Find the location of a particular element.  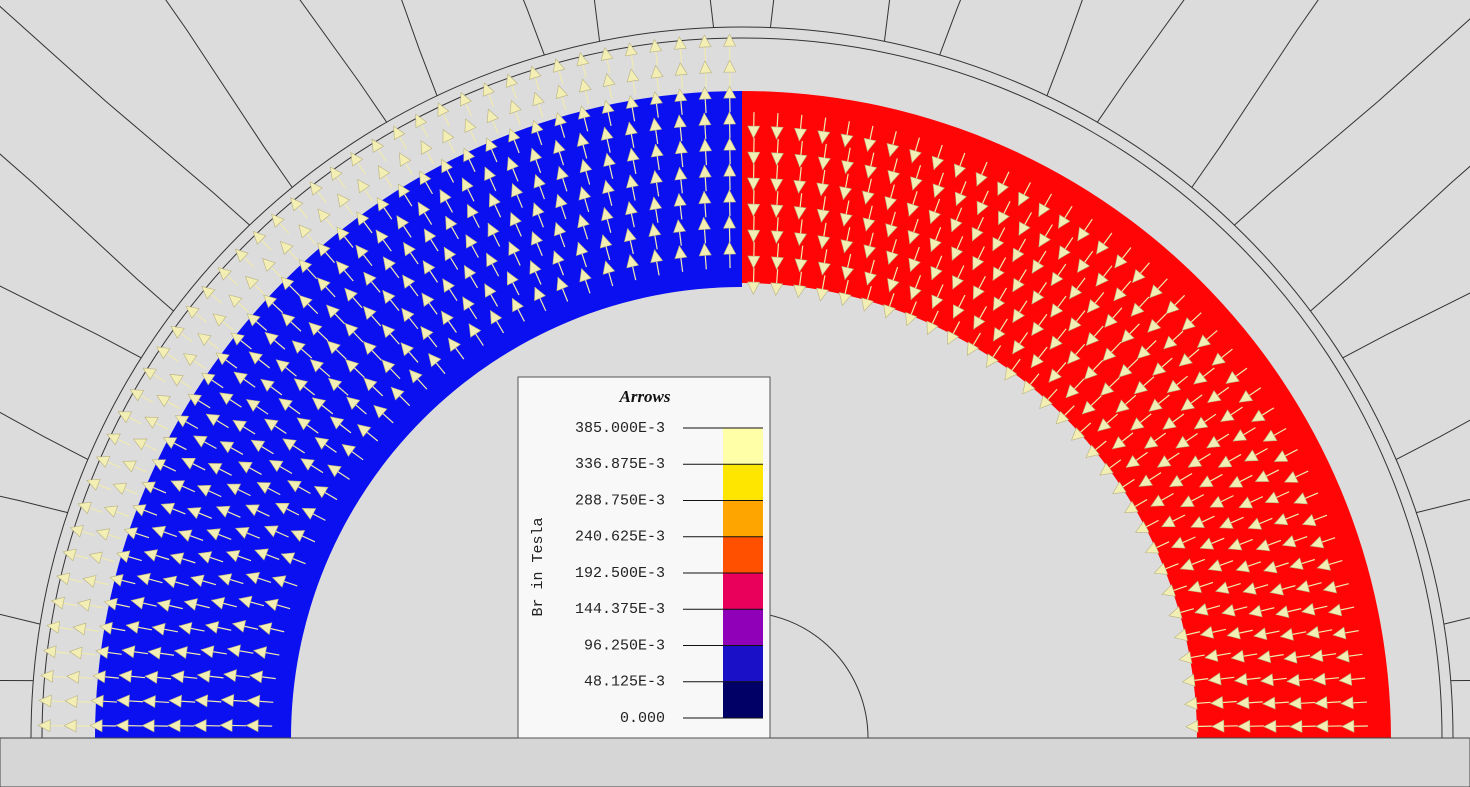

legend-level: 48.125E-3 is located at coordinates (624, 682).